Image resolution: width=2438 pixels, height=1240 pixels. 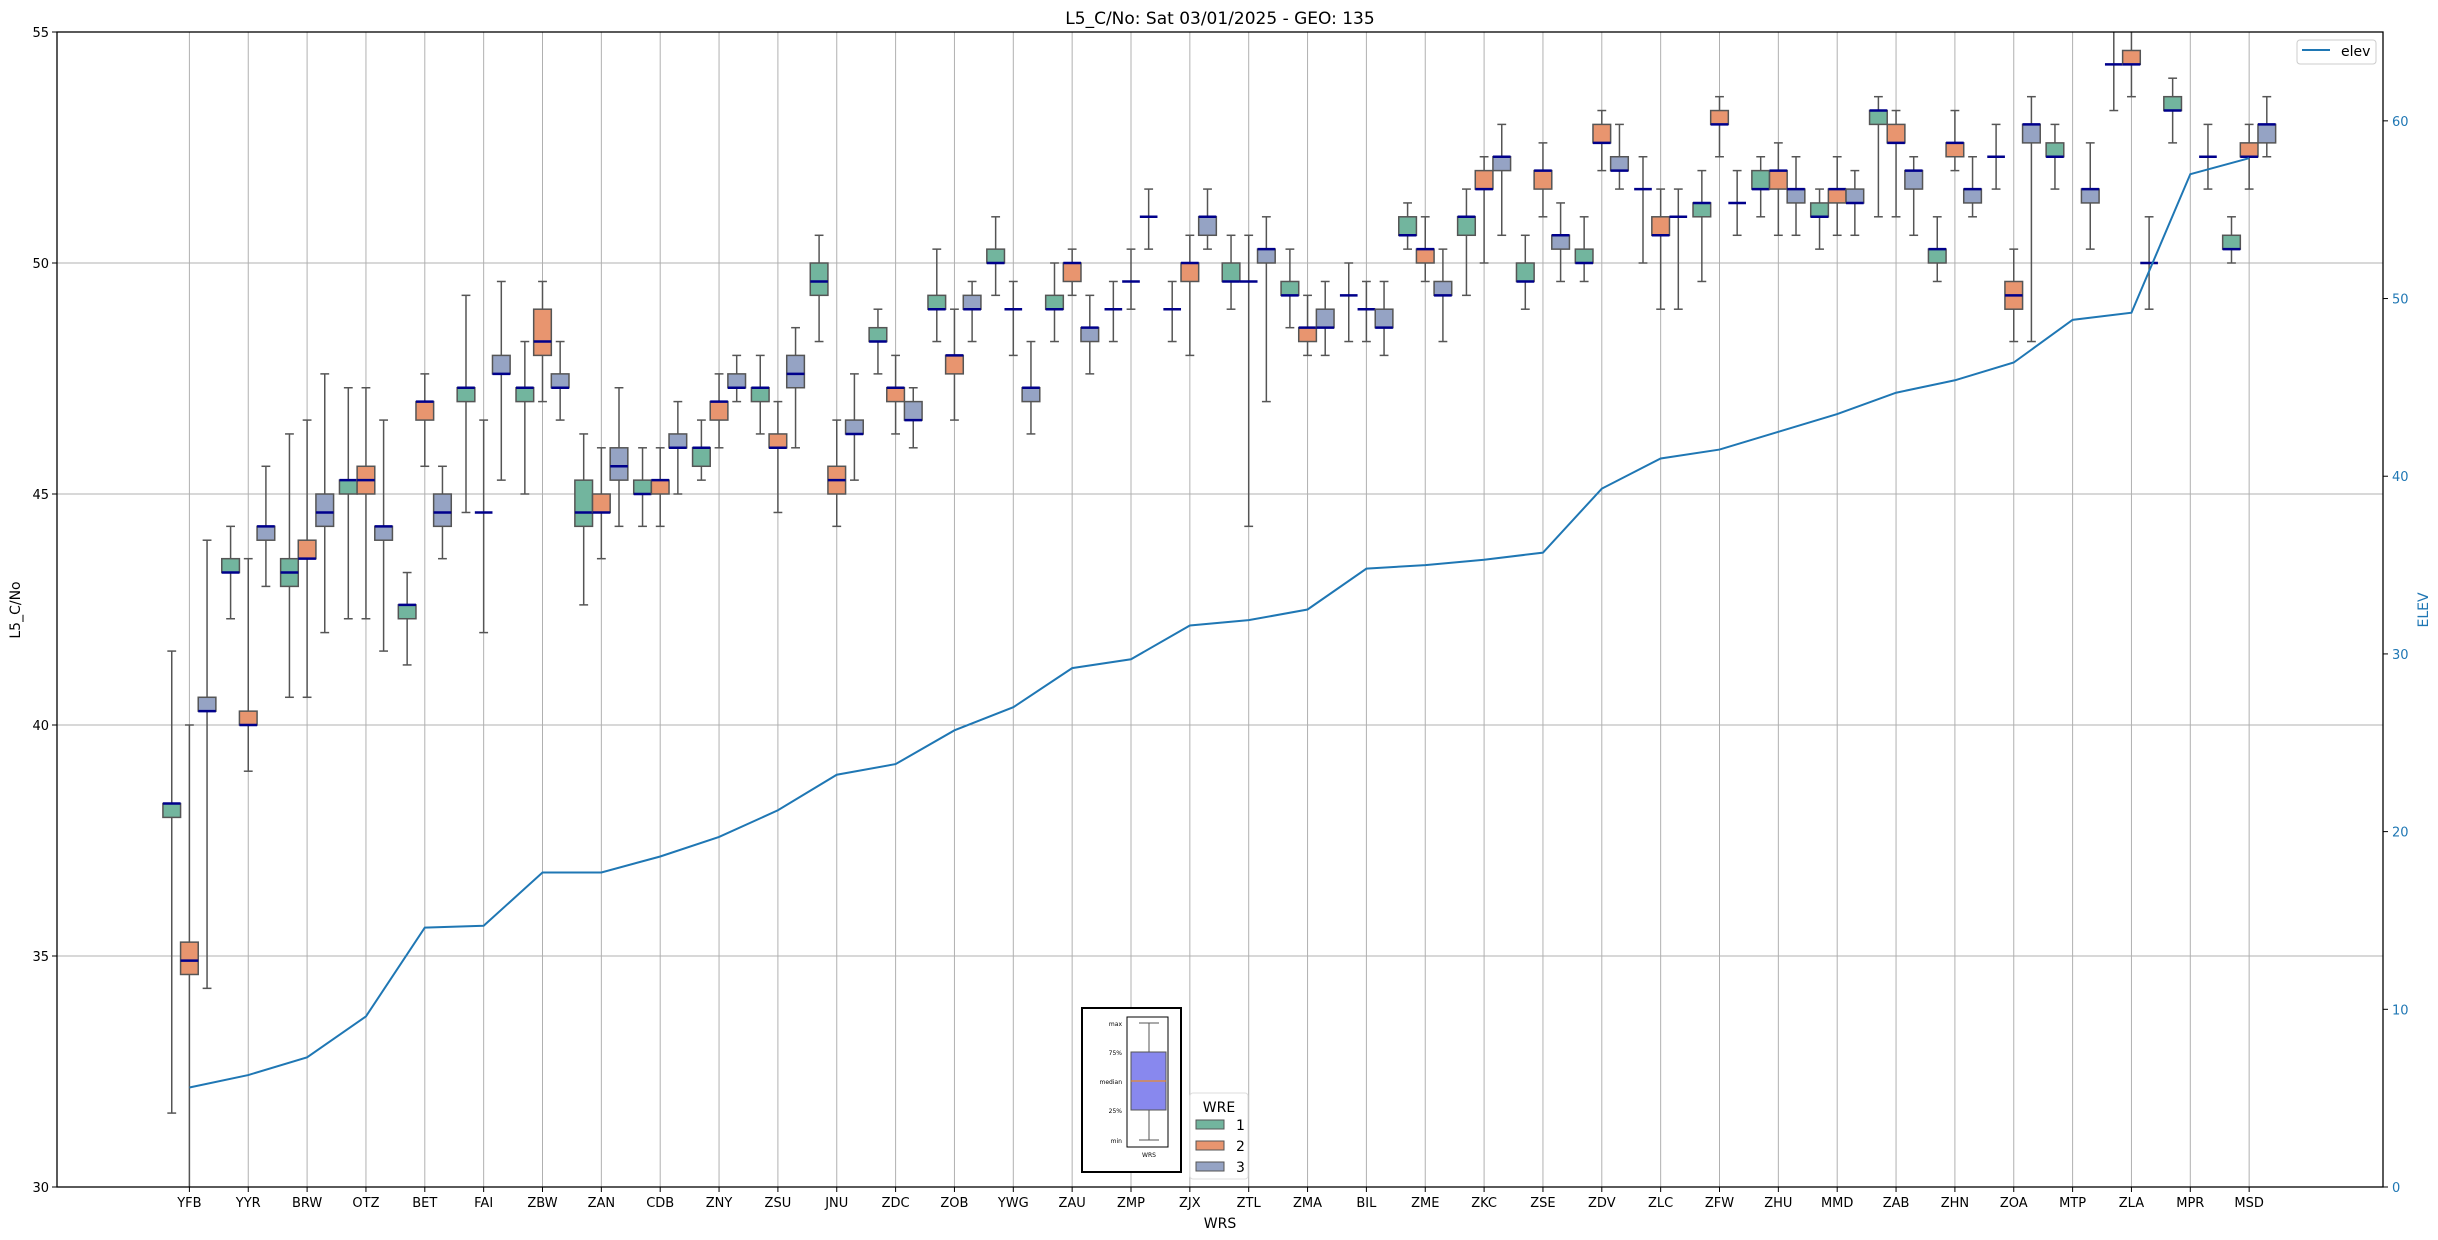 I want to click on box-wre-2-ZHU, so click(x=1778, y=189).